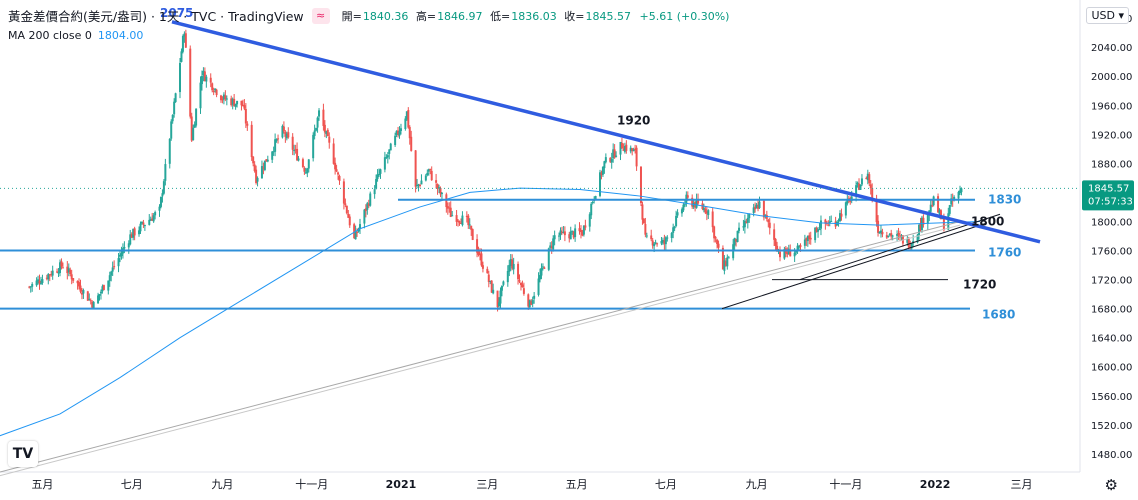  What do you see at coordinates (156, 16) in the screenshot?
I see `symbol-title: 黃金差價合約(美元/盎司) · 1天 · TVC · TradingView` at bounding box center [156, 16].